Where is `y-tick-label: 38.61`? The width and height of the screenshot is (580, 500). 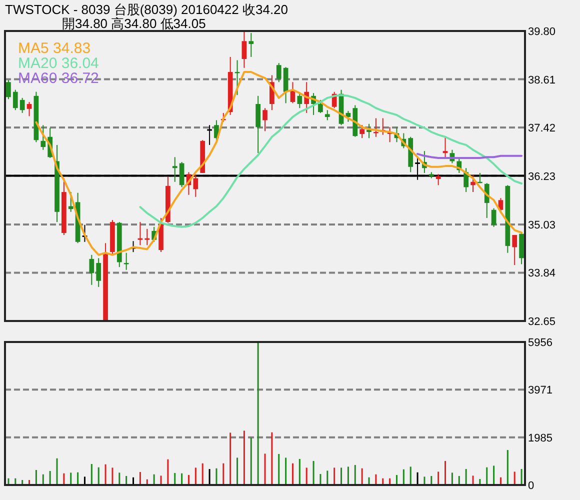
y-tick-label: 38.61 is located at coordinates (542, 80).